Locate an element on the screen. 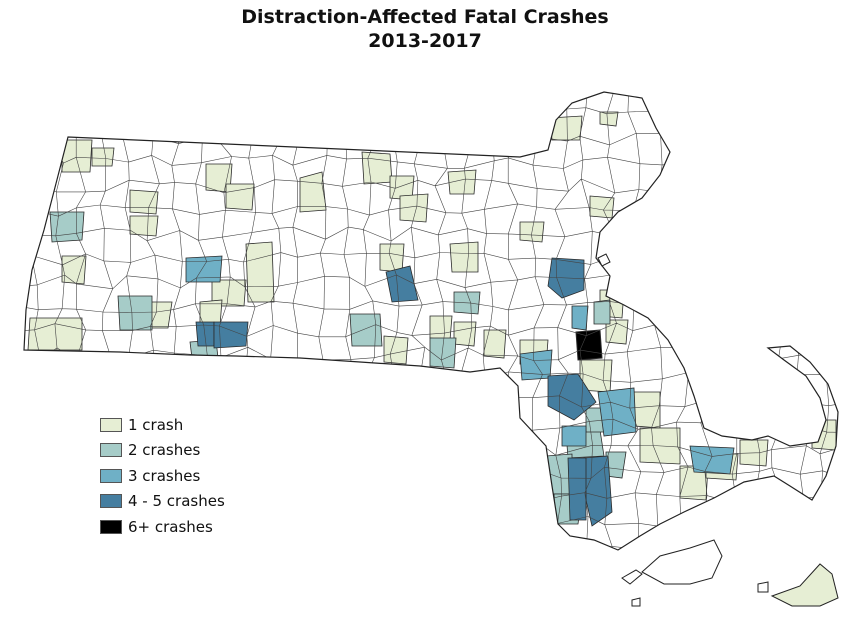  elizabeth-islands is located at coordinates (632, 577).